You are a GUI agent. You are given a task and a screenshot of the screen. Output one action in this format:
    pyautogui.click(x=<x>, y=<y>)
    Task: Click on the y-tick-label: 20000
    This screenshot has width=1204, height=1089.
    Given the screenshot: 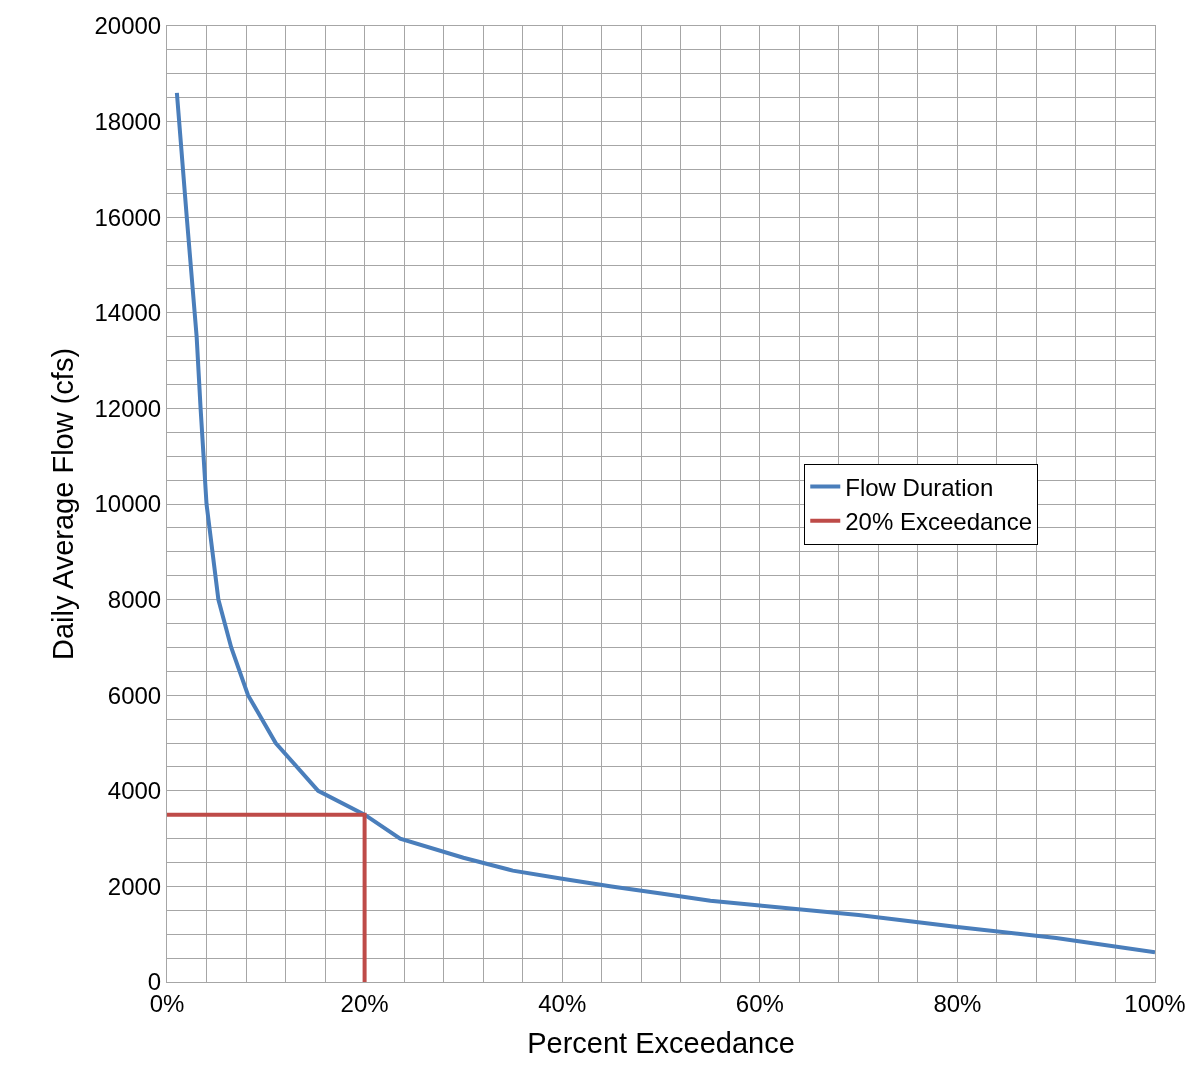 What is the action you would take?
    pyautogui.click(x=128, y=26)
    